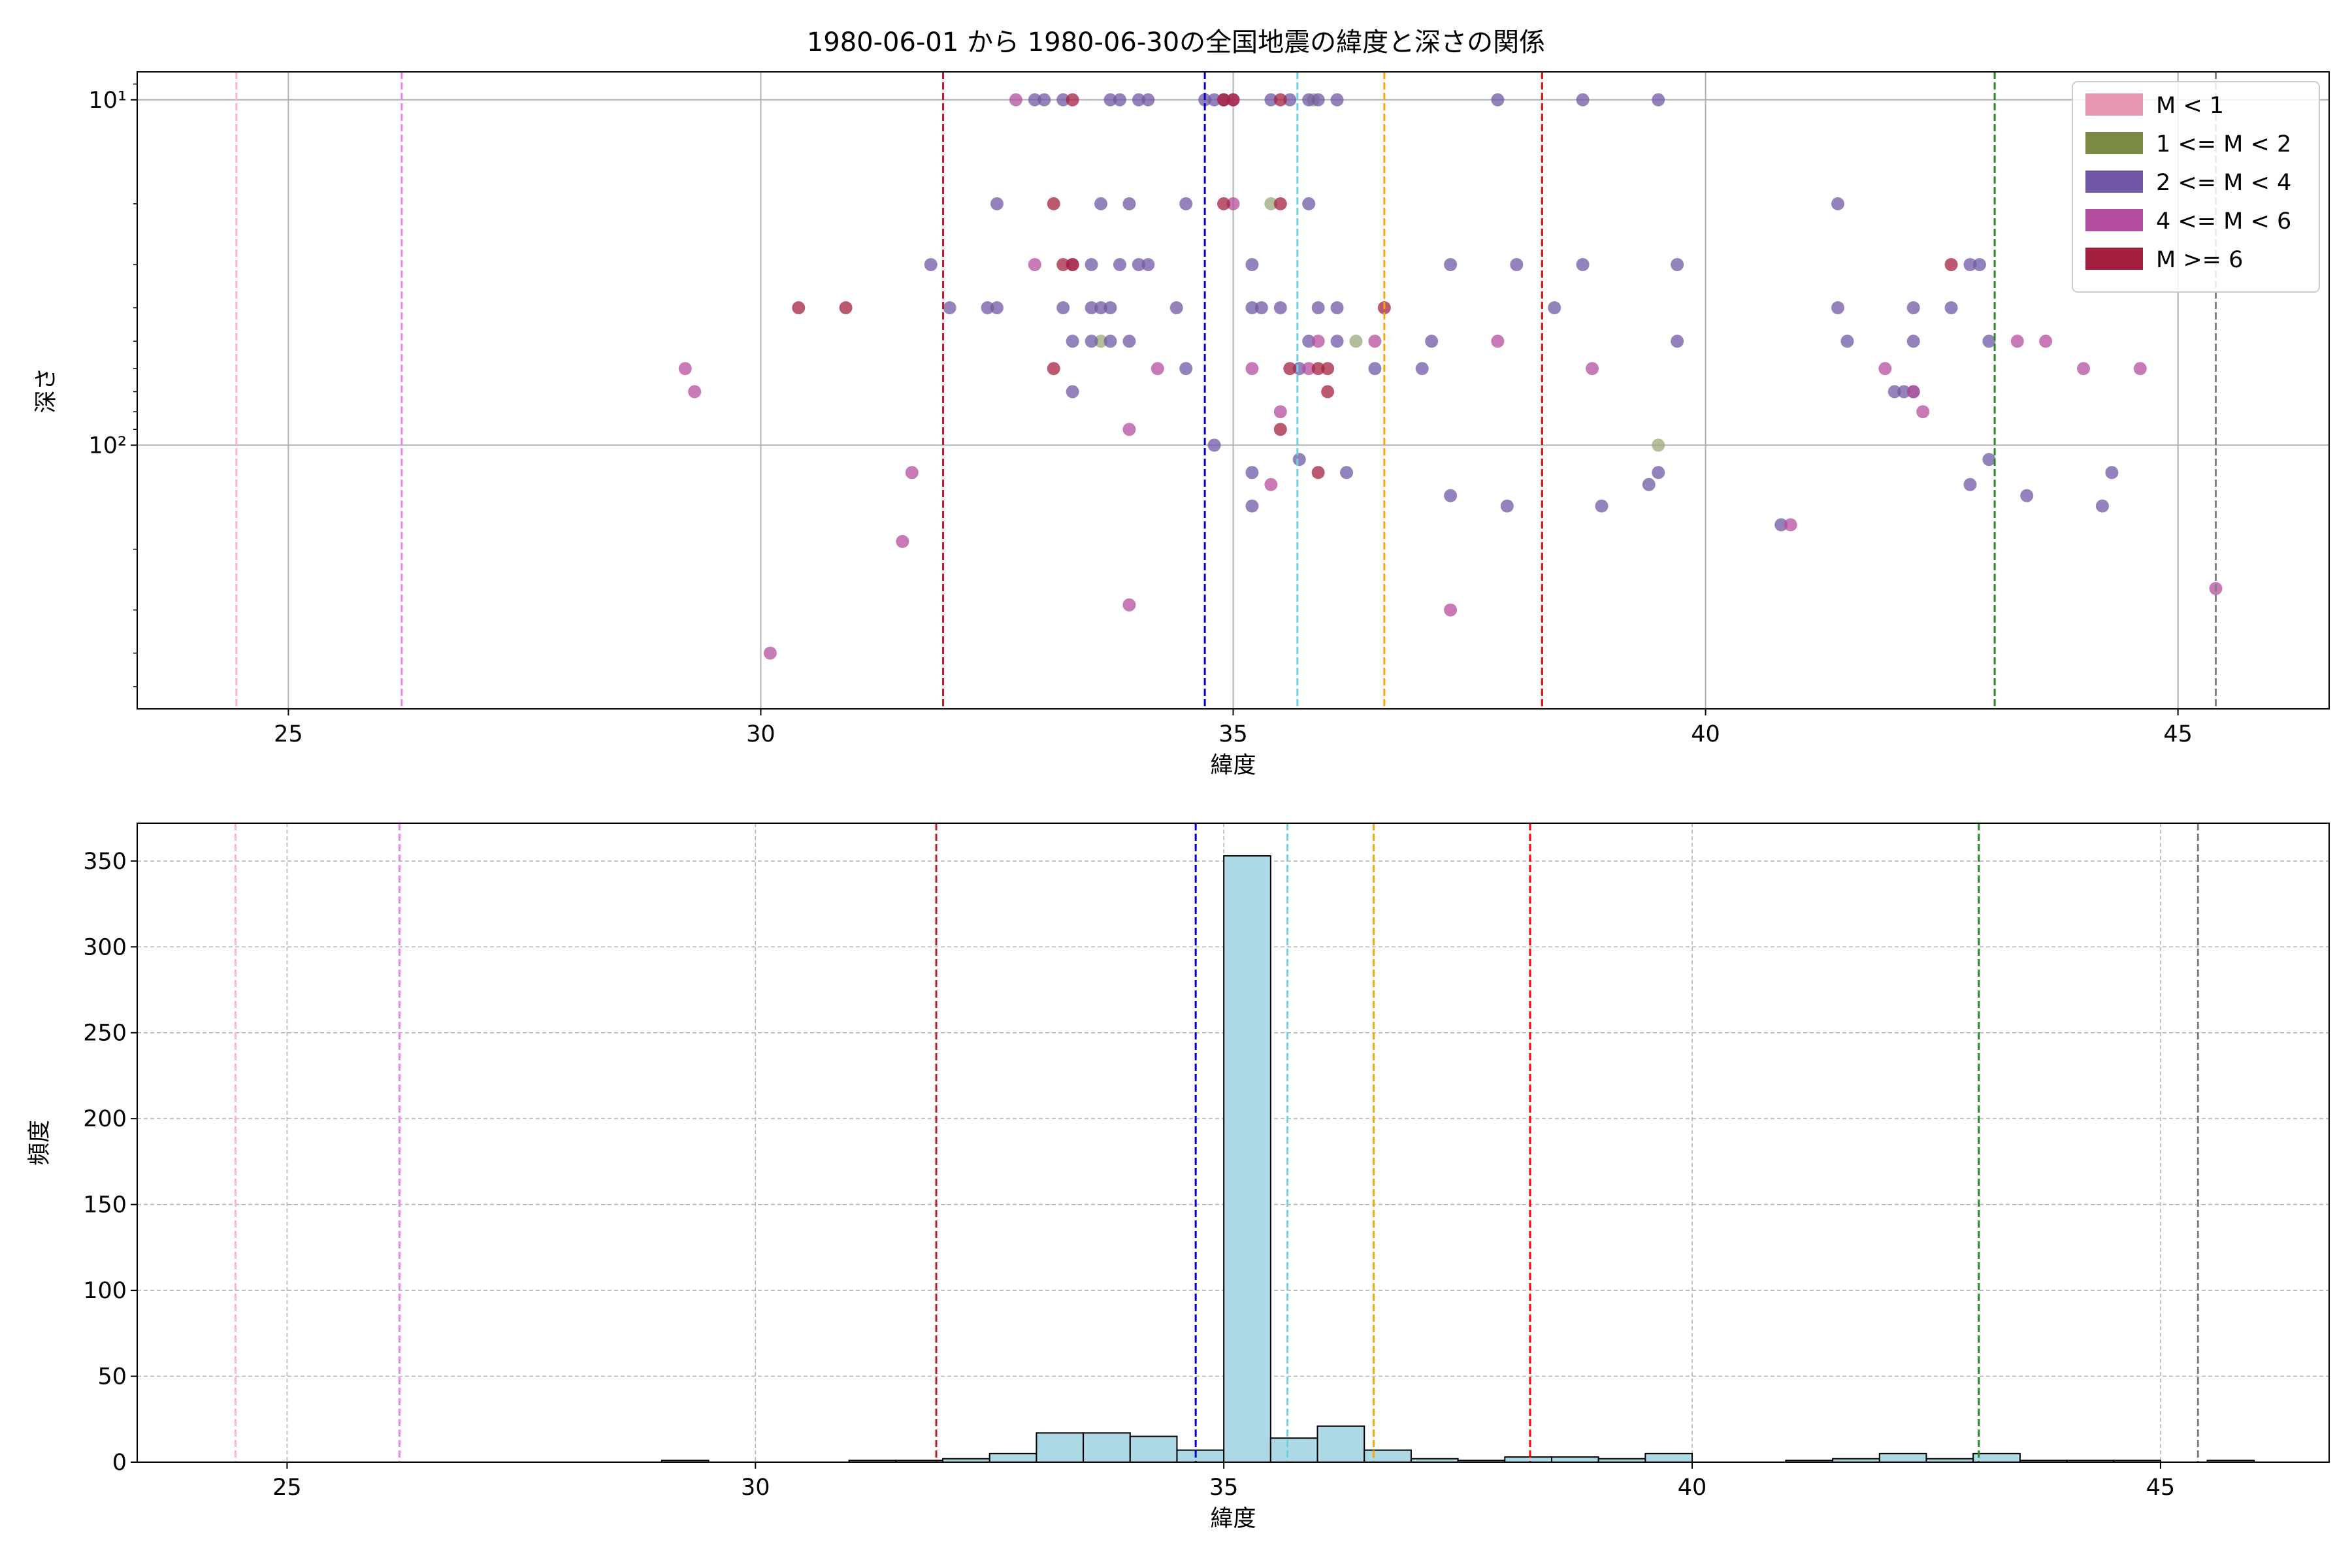 The image size is (2352, 1568). I want to click on scatter-y-tick-label: 10¹, so click(107, 101).